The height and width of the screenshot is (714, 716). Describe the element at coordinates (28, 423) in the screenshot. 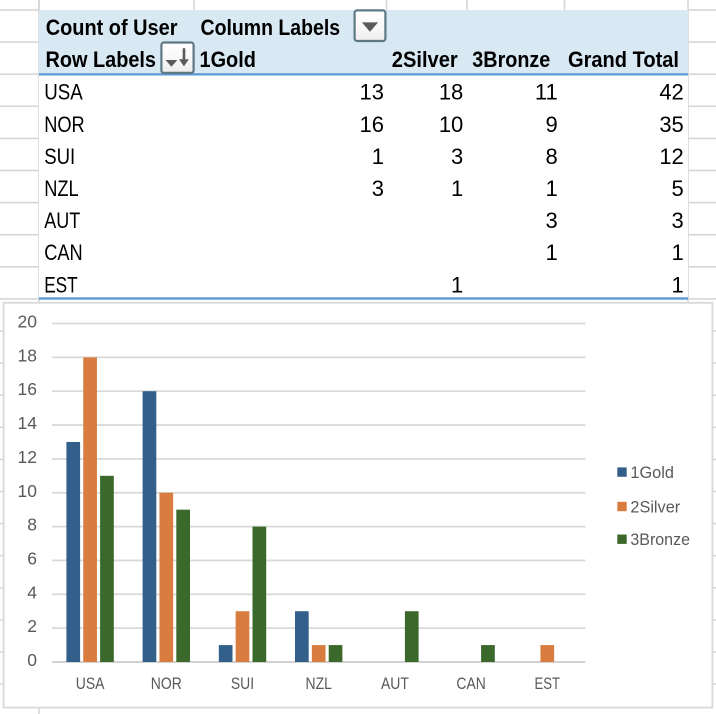

I see `svg-text: 14` at that location.